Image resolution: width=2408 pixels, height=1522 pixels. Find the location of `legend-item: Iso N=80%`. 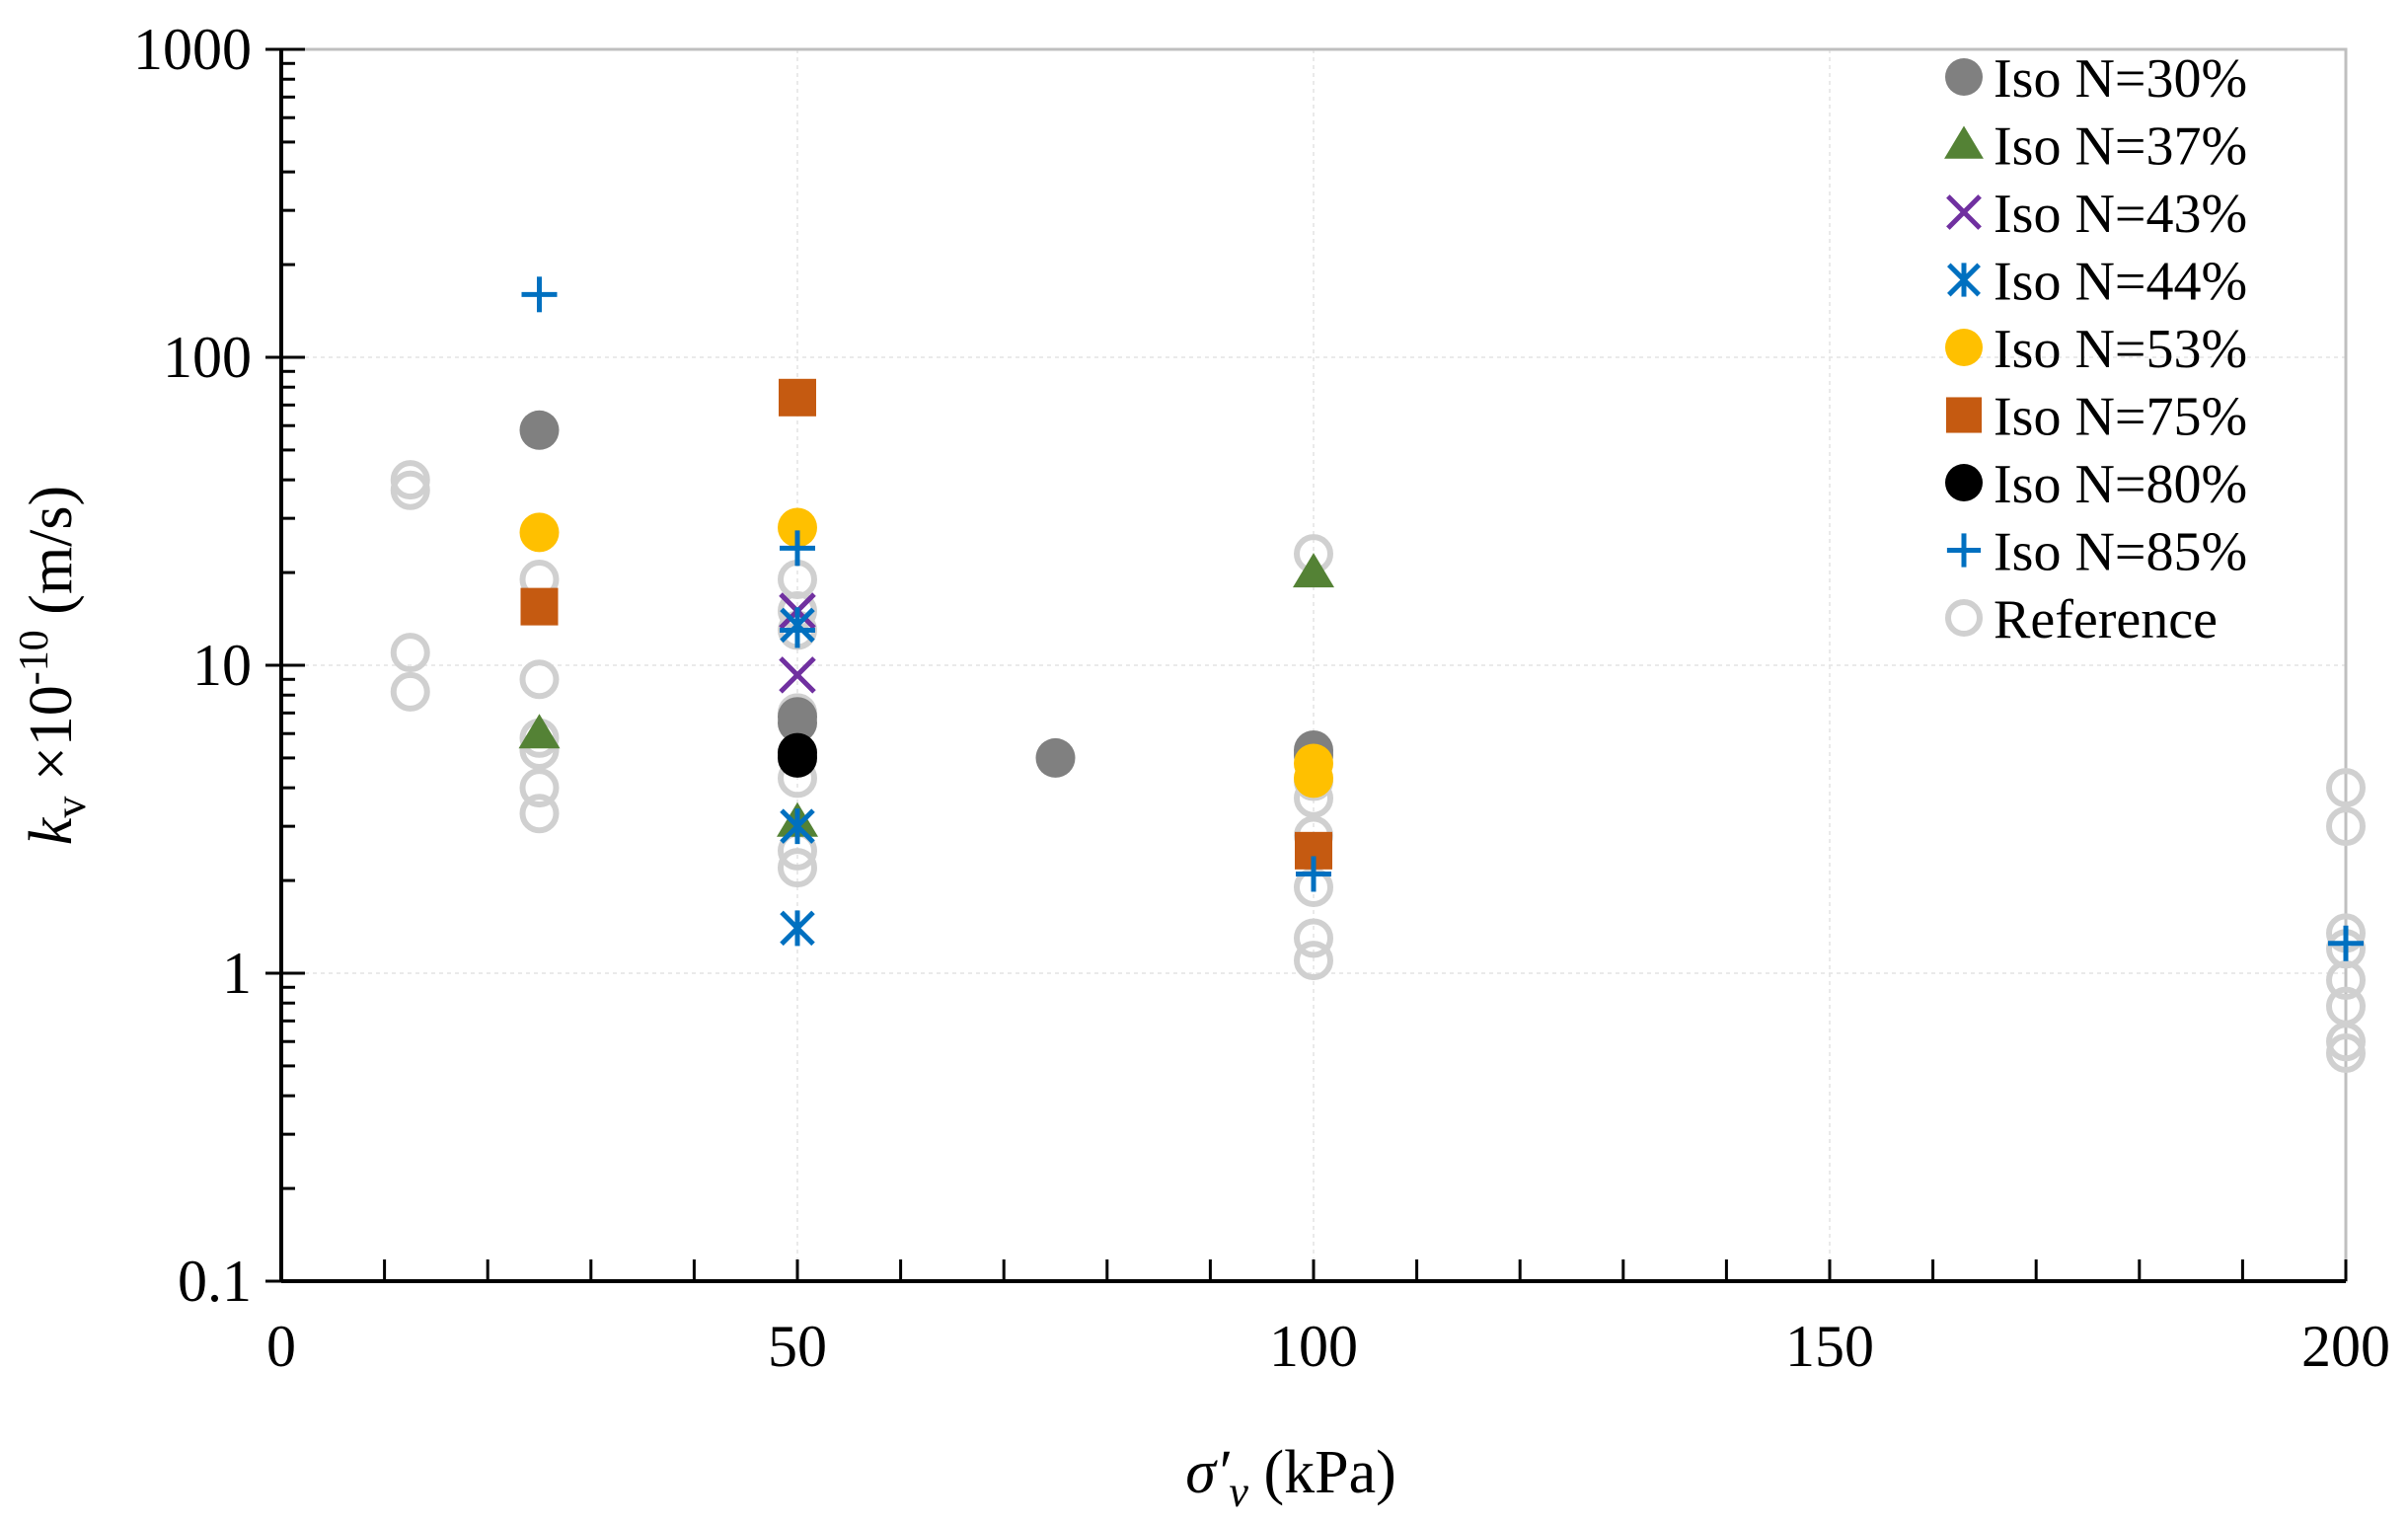

legend-item: Iso N=80% is located at coordinates (2096, 485).